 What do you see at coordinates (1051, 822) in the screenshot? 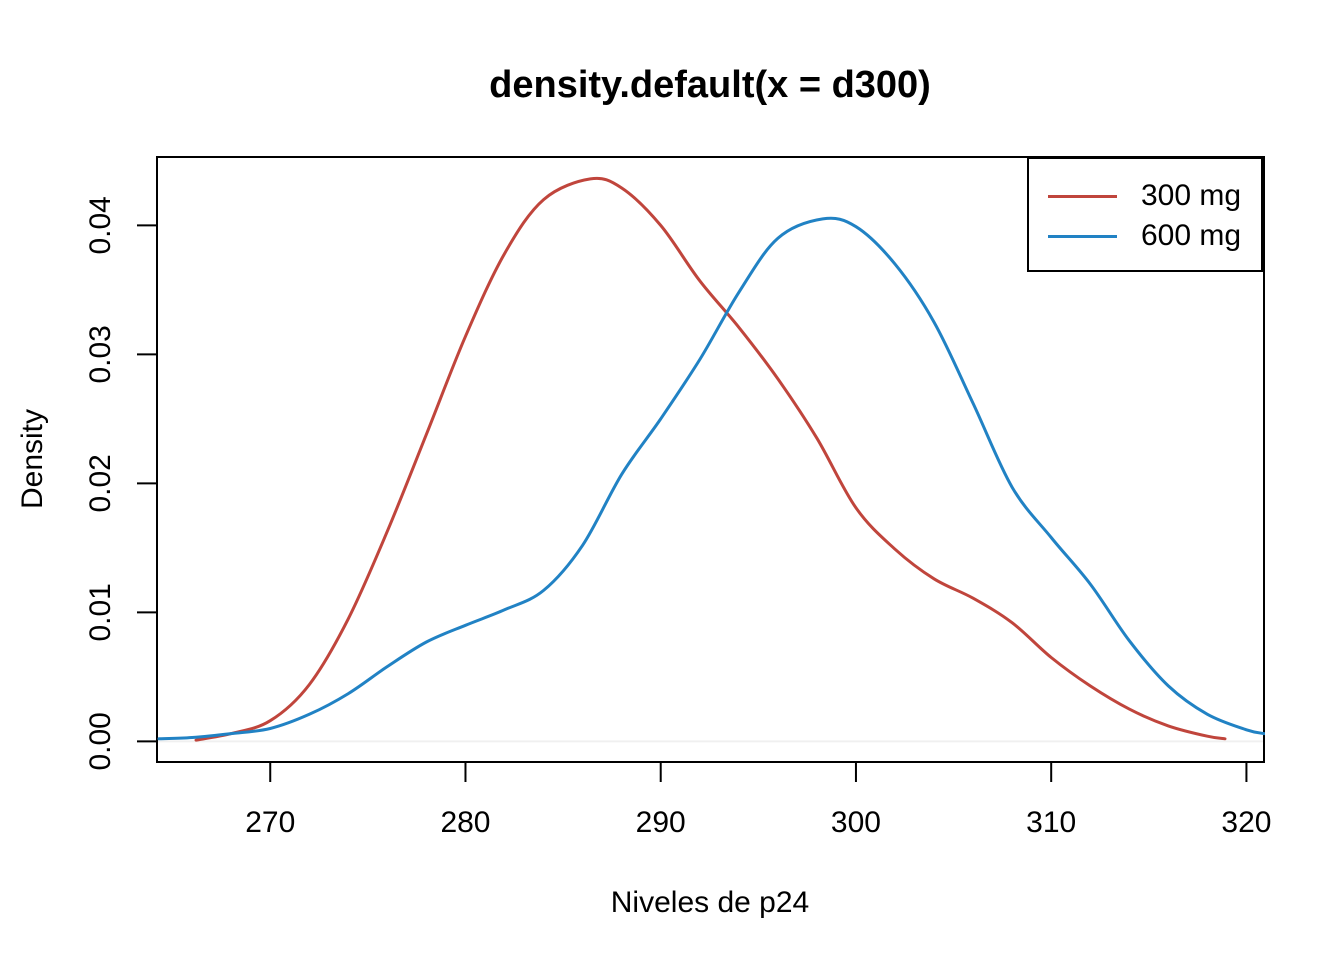
I see `x-tick-label: 310` at bounding box center [1051, 822].